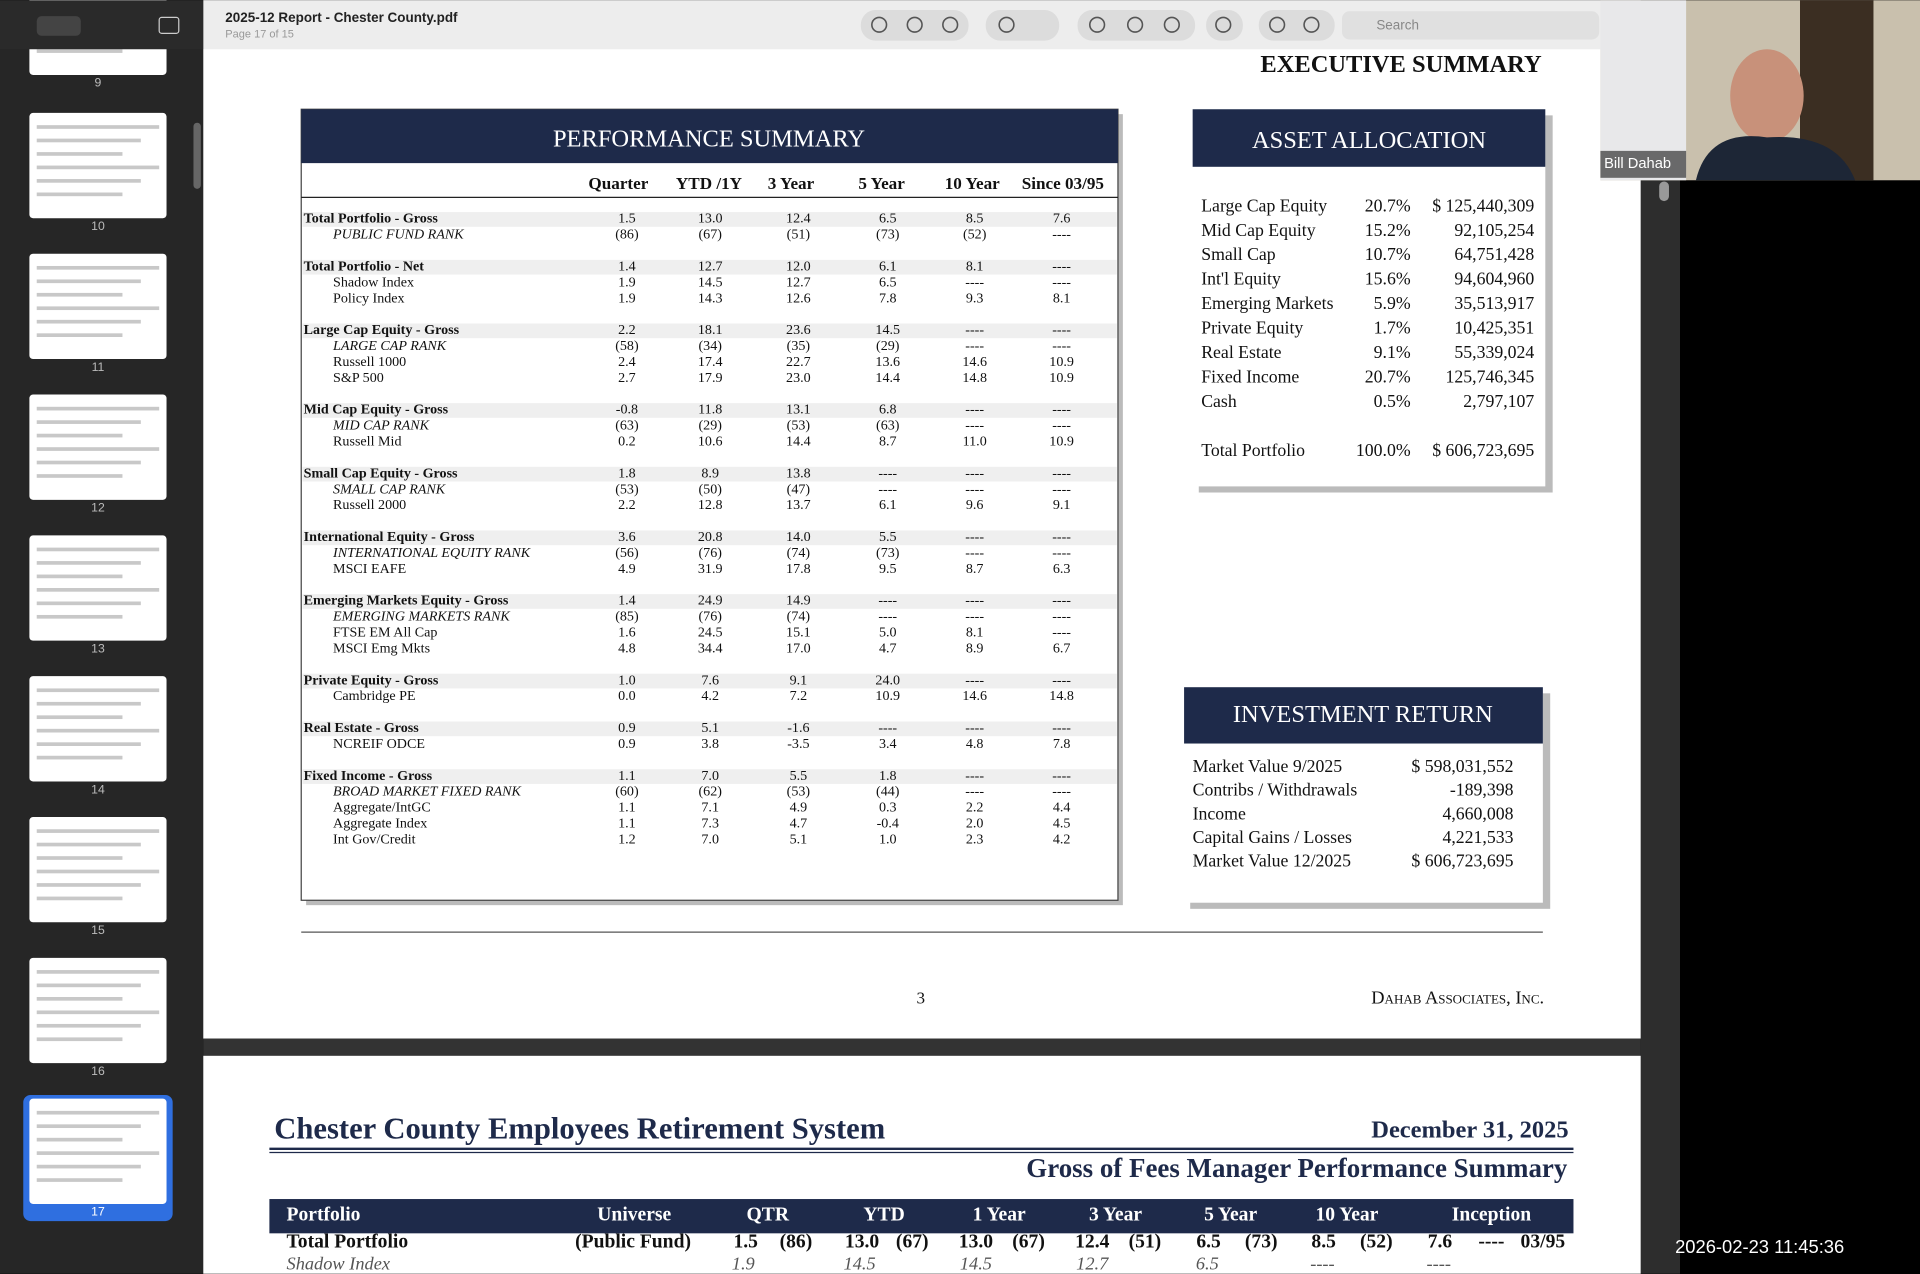 The image size is (1920, 1274). Describe the element at coordinates (1491, 1242) in the screenshot. I see `table-cell: ----` at that location.